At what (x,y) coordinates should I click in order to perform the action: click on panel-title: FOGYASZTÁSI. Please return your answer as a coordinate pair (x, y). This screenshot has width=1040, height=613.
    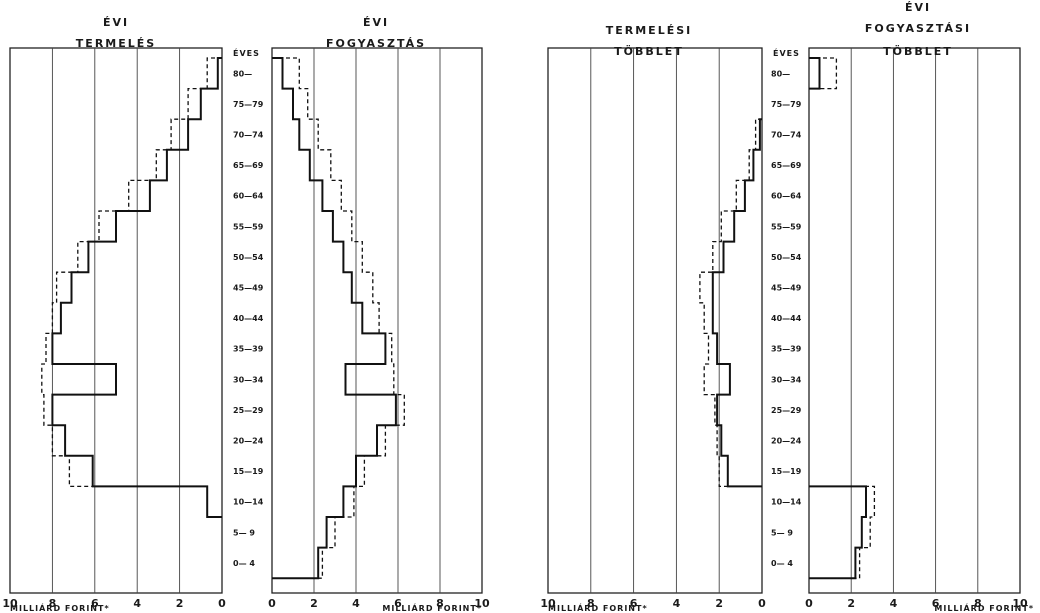
    Looking at the image, I should click on (918, 28).